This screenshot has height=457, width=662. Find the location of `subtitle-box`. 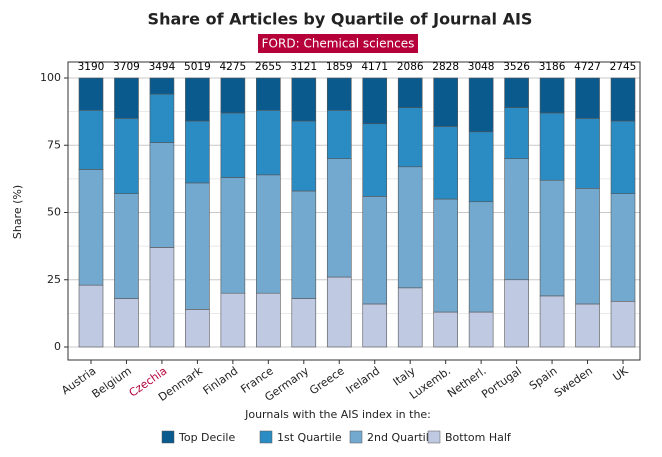

subtitle-box is located at coordinates (338, 43).